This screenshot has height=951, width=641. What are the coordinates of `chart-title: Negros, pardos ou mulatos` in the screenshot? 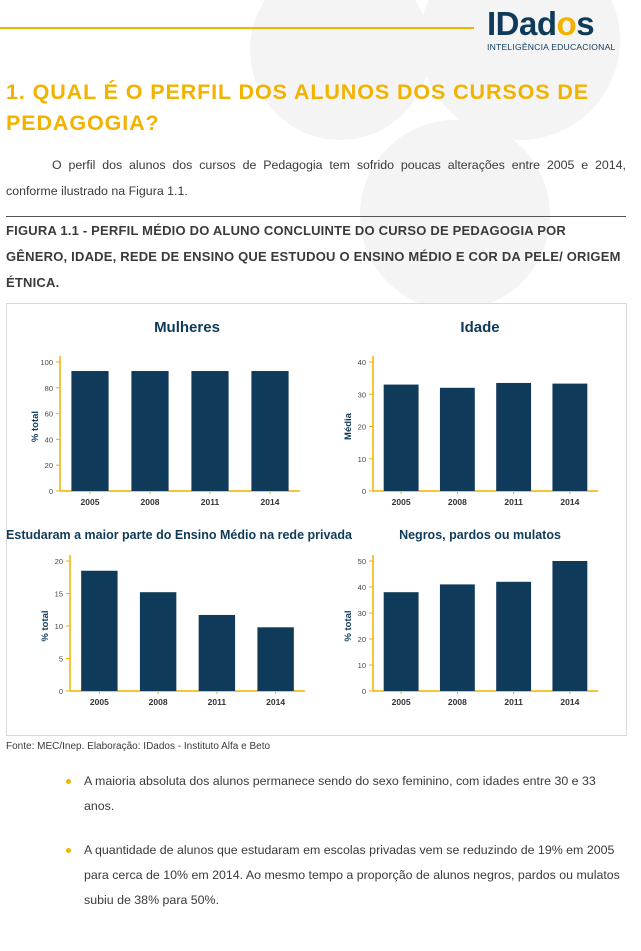 It's located at (480, 535).